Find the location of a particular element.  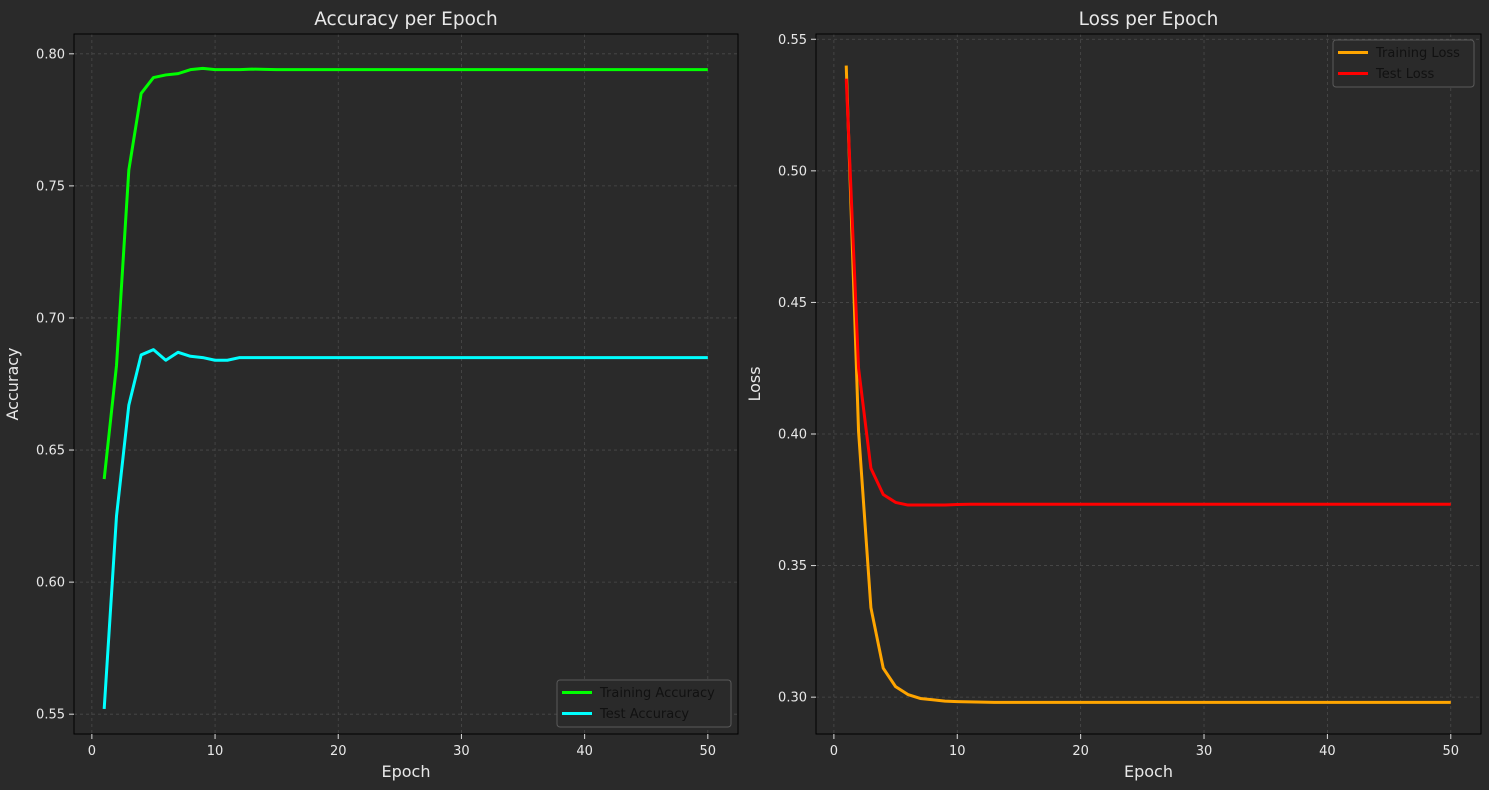

legend-label: Test Loss is located at coordinates (1404, 74).